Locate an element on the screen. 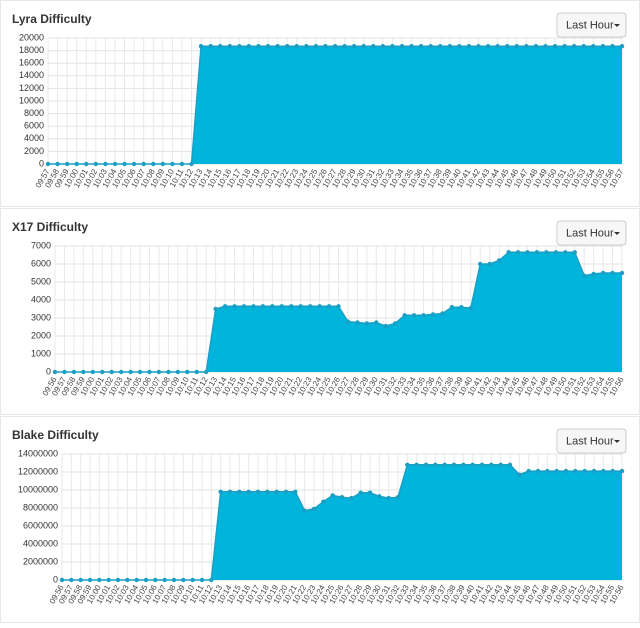 This screenshot has width=640, height=628. y-tick-label: 10000000 is located at coordinates (38, 489).